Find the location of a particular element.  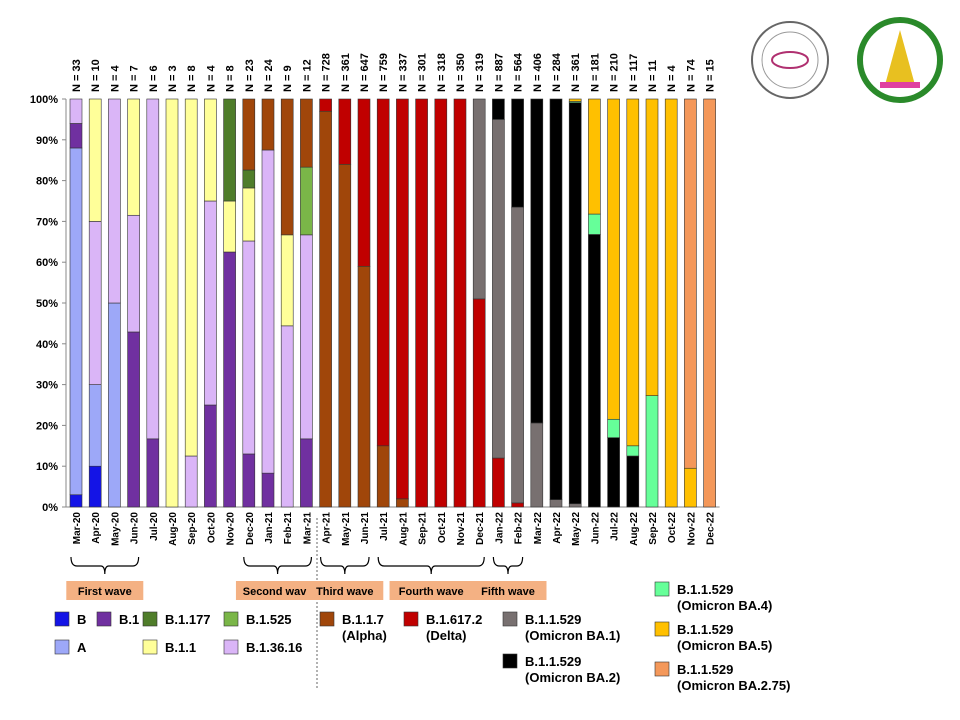

x-tick-label: Oct-20 is located at coordinates (211, 528).